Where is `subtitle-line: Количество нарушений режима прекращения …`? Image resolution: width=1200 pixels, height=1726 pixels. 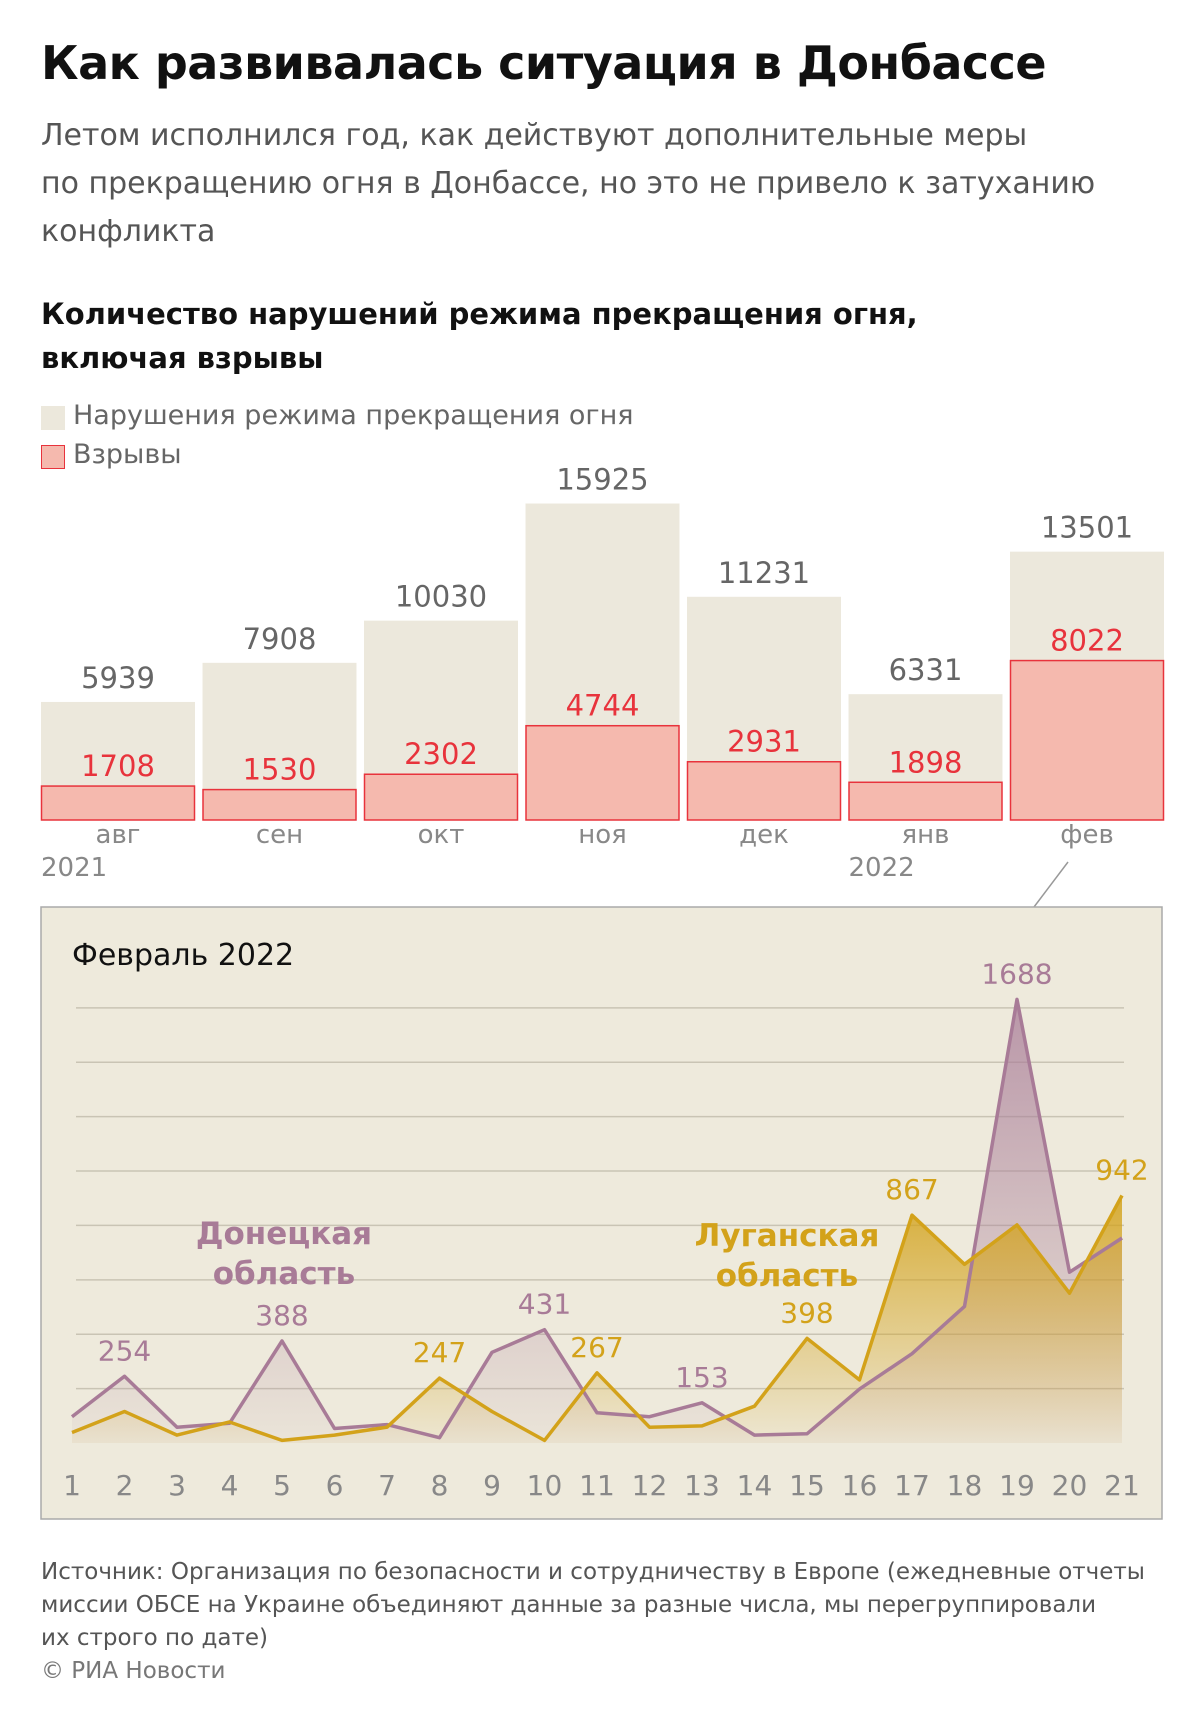 subtitle-line: Количество нарушений режима прекращения … is located at coordinates (479, 314).